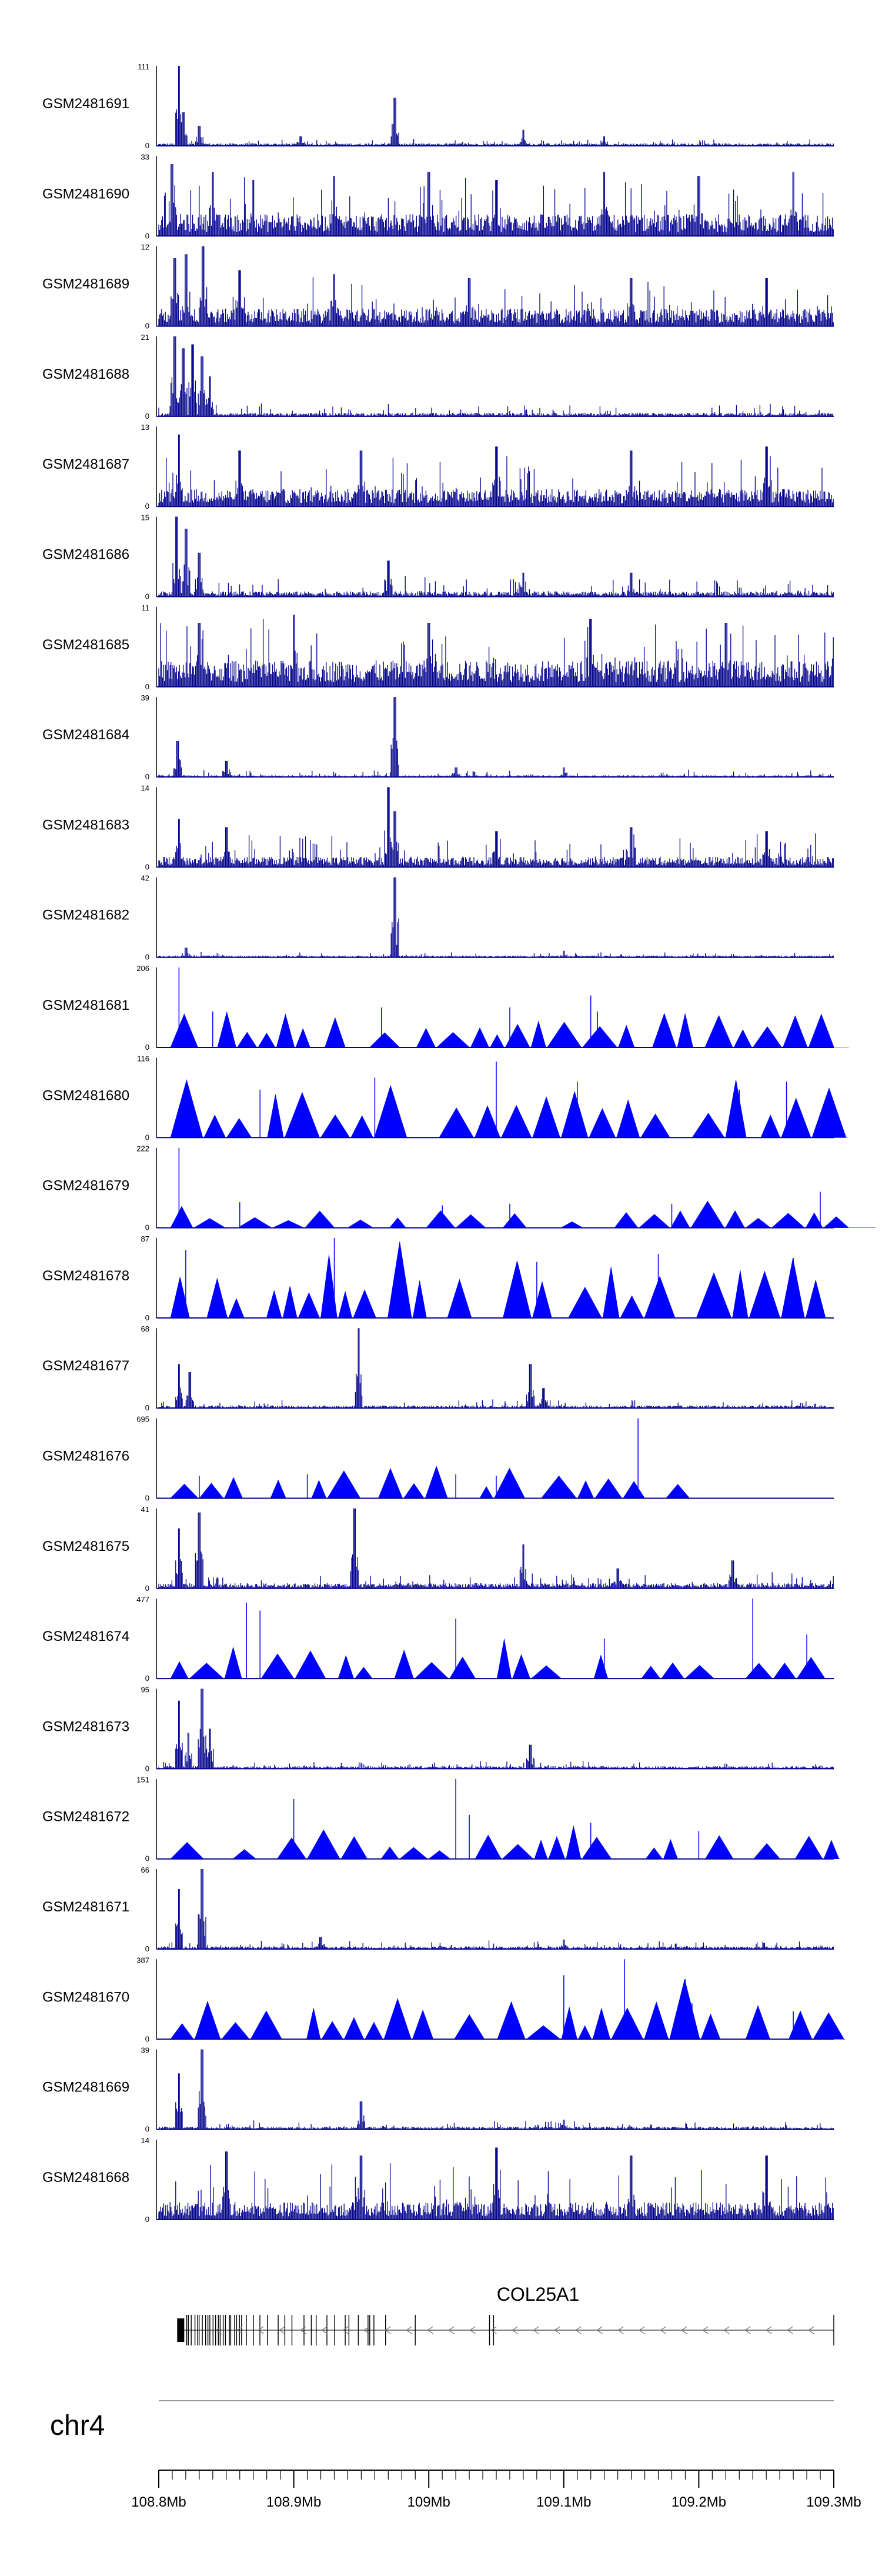 This screenshot has width=882, height=2576. I want to click on y-max-label: 111, so click(143, 66).